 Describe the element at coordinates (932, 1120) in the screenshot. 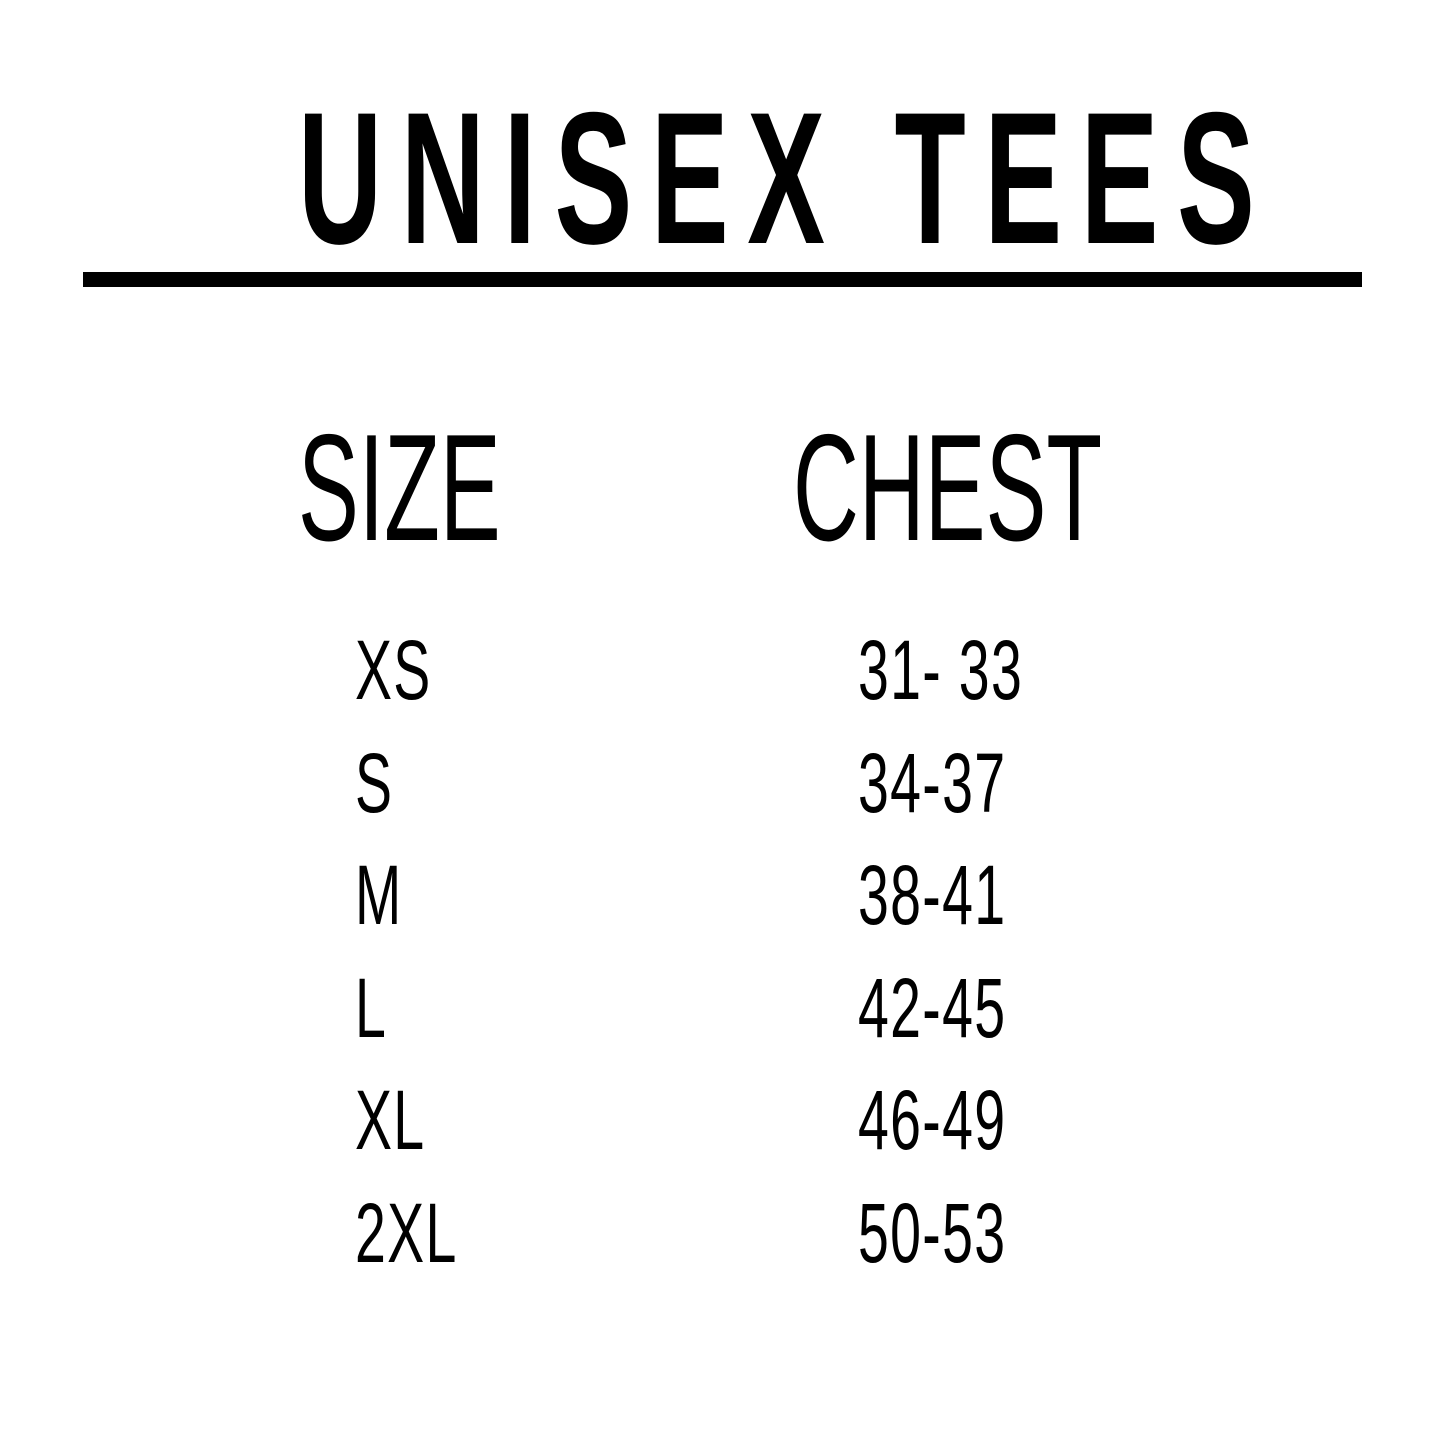

I see `chest-cell: 46-49` at that location.